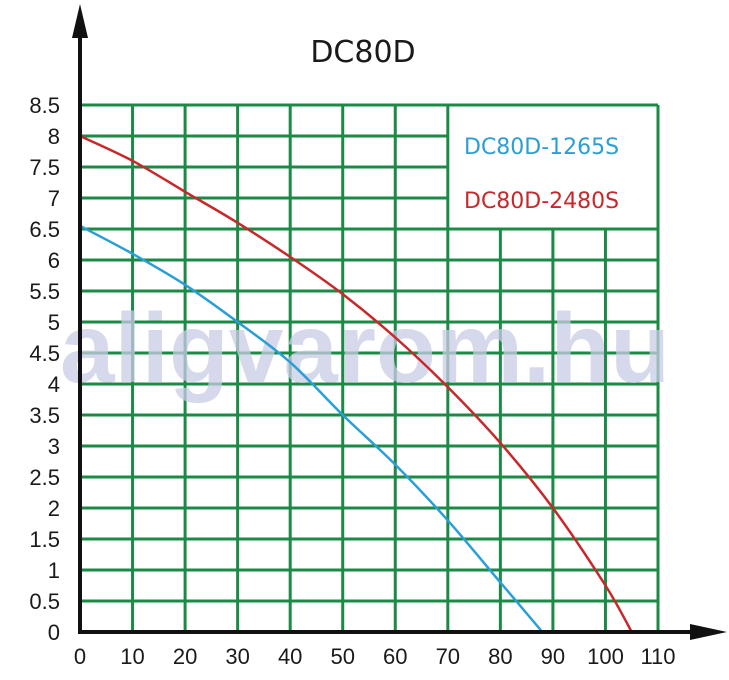 The image size is (729, 680). What do you see at coordinates (44, 229) in the screenshot?
I see `y-tick-label: 6.5` at bounding box center [44, 229].